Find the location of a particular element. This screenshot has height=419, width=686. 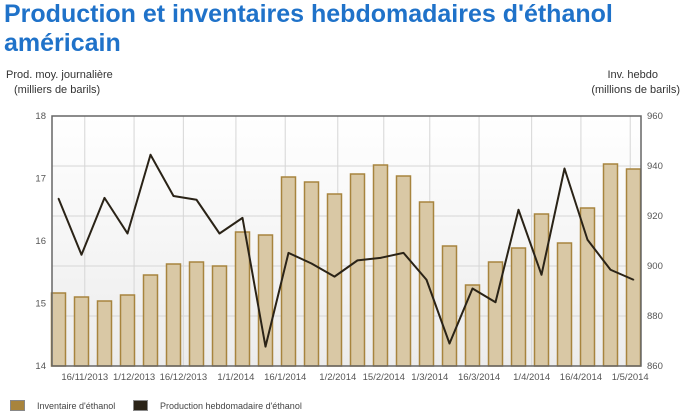

x-tick-label: 1/2/2014 is located at coordinates (337, 377).